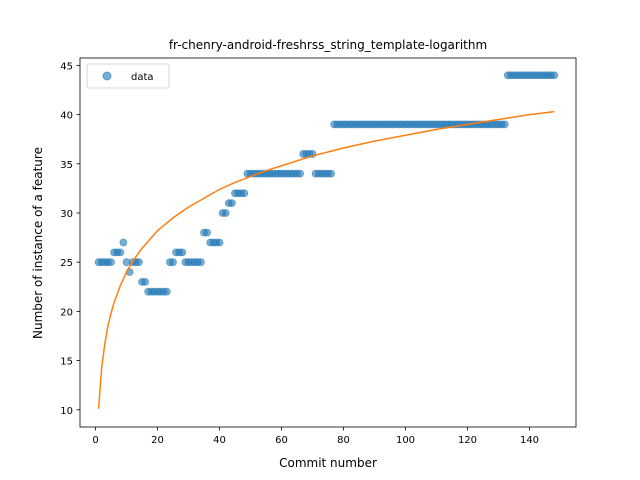 Image resolution: width=640 pixels, height=480 pixels. What do you see at coordinates (128, 76) in the screenshot?
I see `legend-box` at bounding box center [128, 76].